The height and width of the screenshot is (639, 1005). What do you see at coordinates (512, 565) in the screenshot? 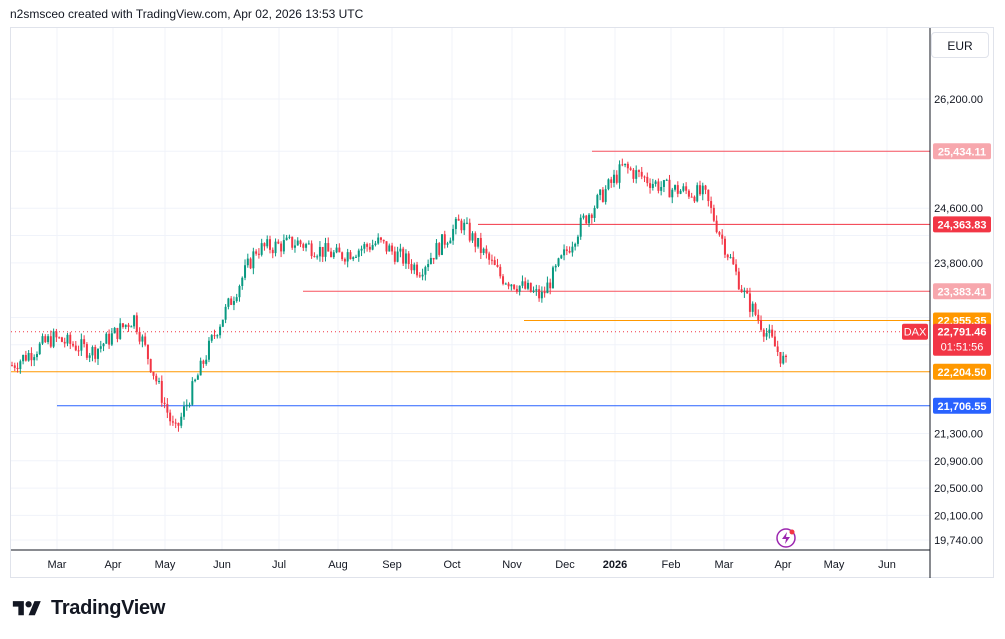
I see `x-axis-tick-label: Nov` at bounding box center [512, 565].